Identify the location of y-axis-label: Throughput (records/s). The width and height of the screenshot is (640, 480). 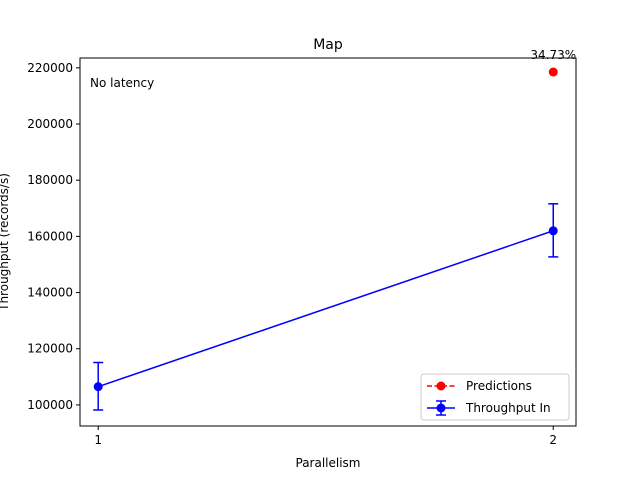
(5, 242).